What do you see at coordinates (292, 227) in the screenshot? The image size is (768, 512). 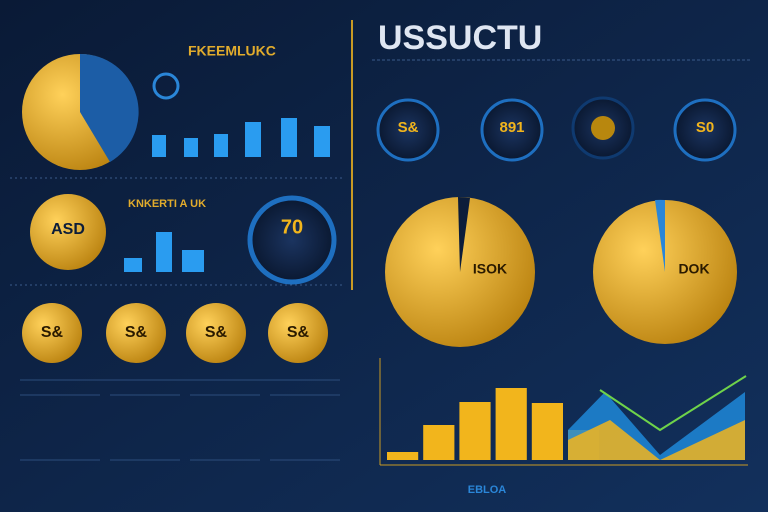 I see `ring-text: 70` at bounding box center [292, 227].